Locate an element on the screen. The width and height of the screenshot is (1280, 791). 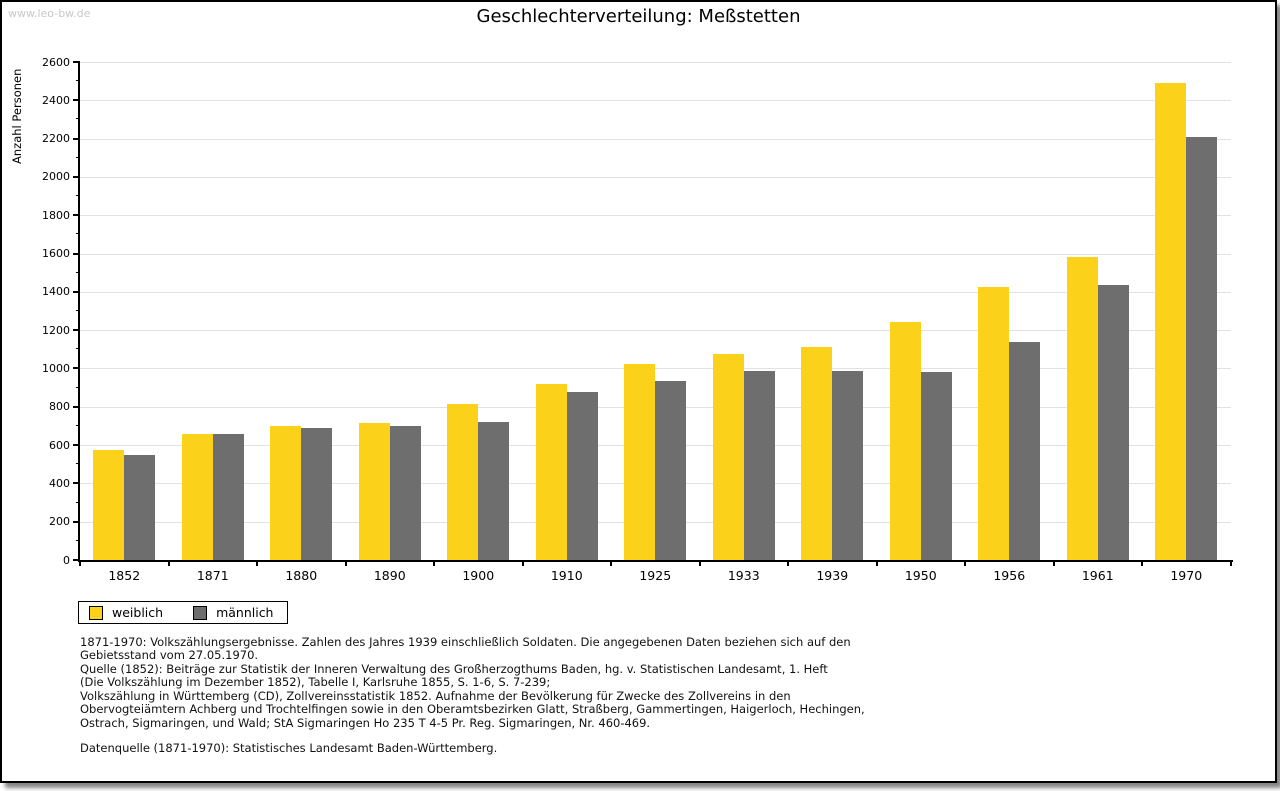
y-tick-label: 1600 is located at coordinates (56, 254).